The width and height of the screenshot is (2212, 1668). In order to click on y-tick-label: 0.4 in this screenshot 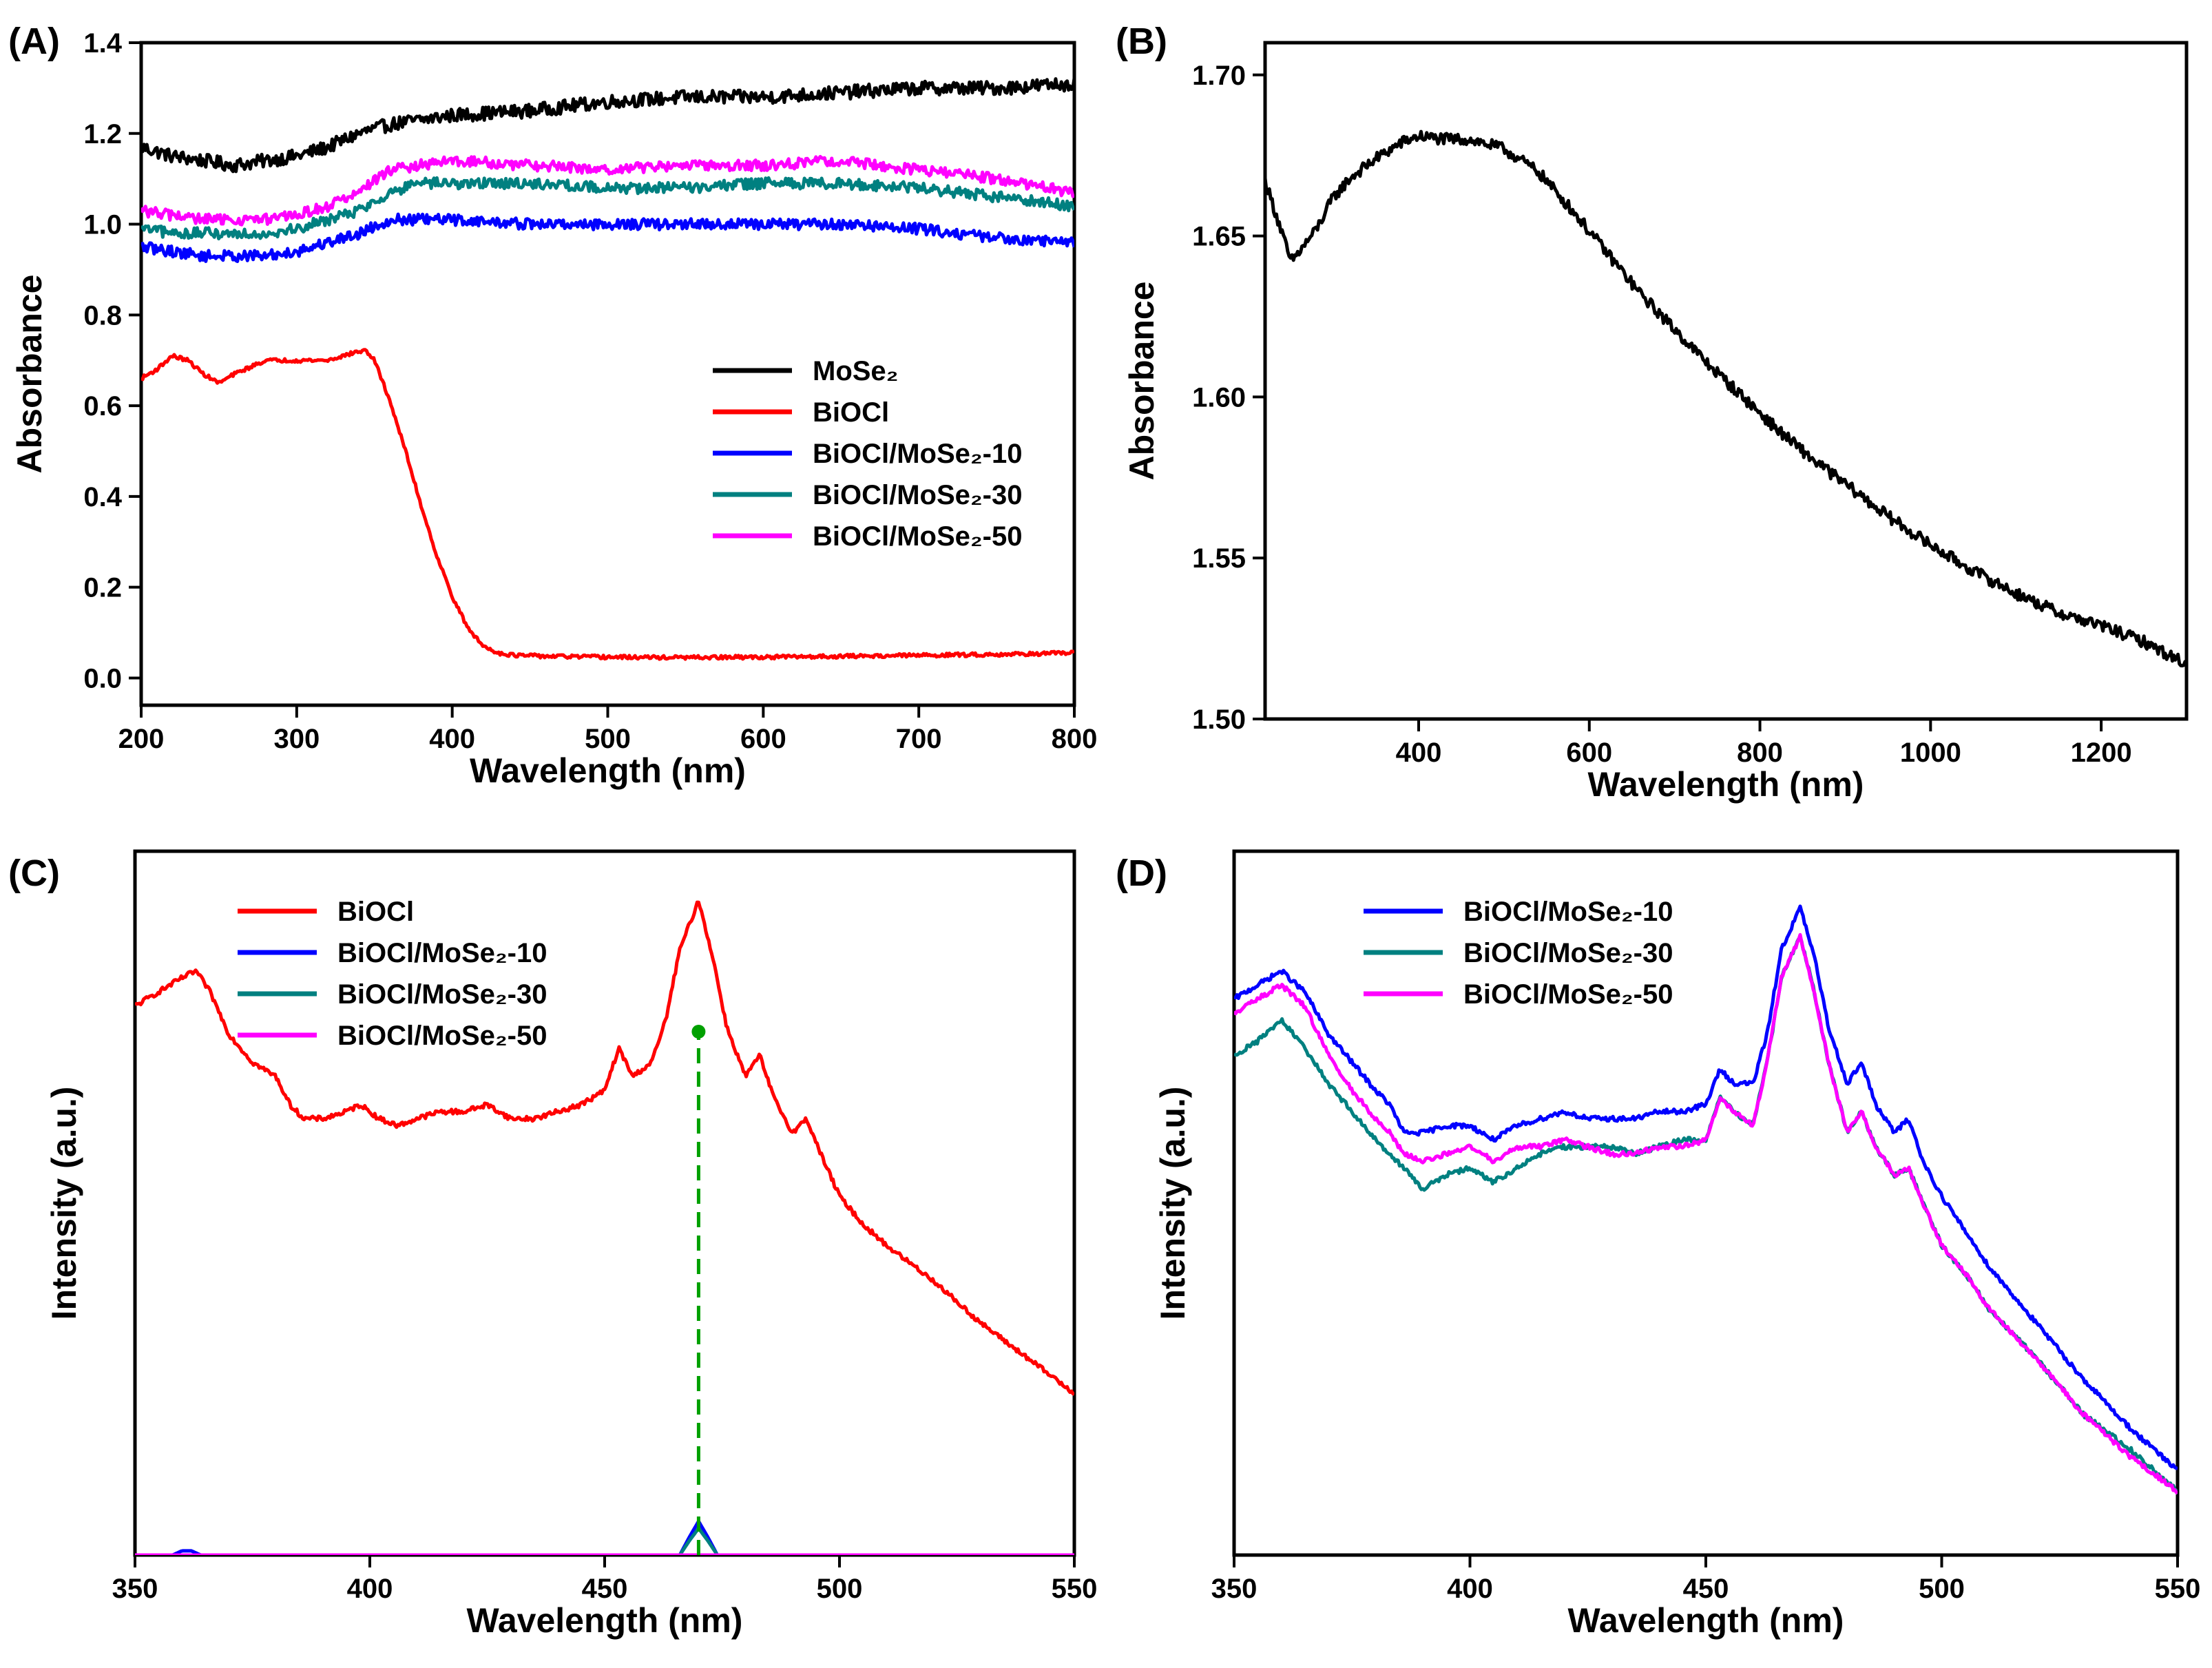, I will do `click(102, 497)`.